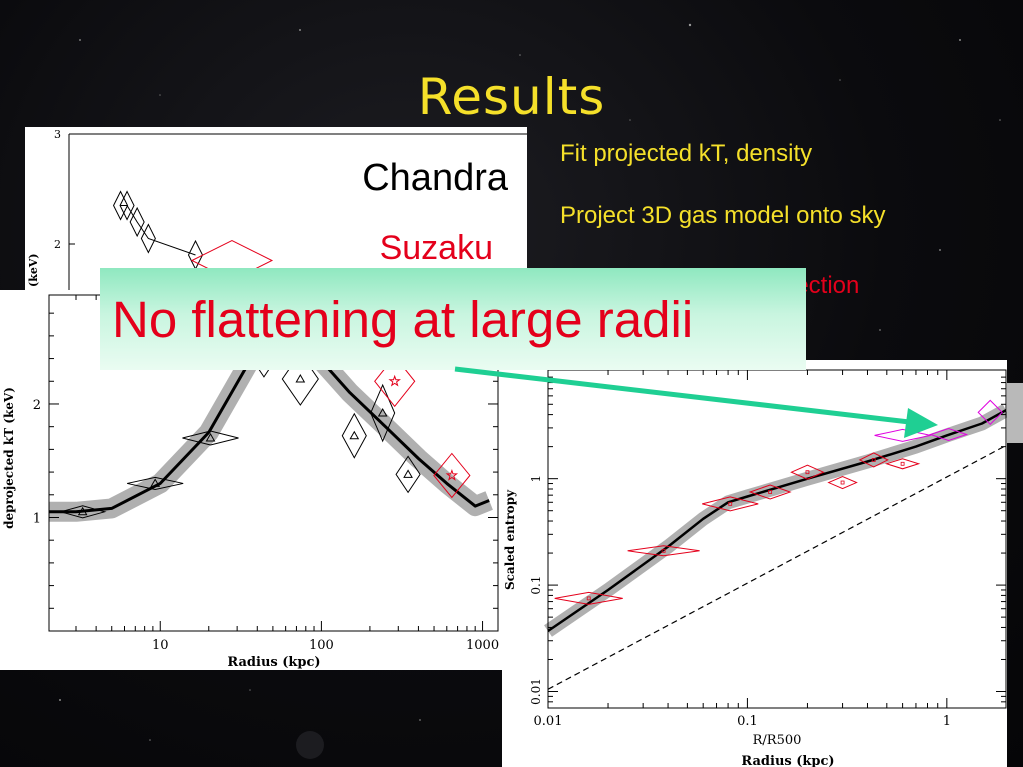 Image resolution: width=1023 pixels, height=767 pixels. I want to click on reference-line, so click(777, 567).